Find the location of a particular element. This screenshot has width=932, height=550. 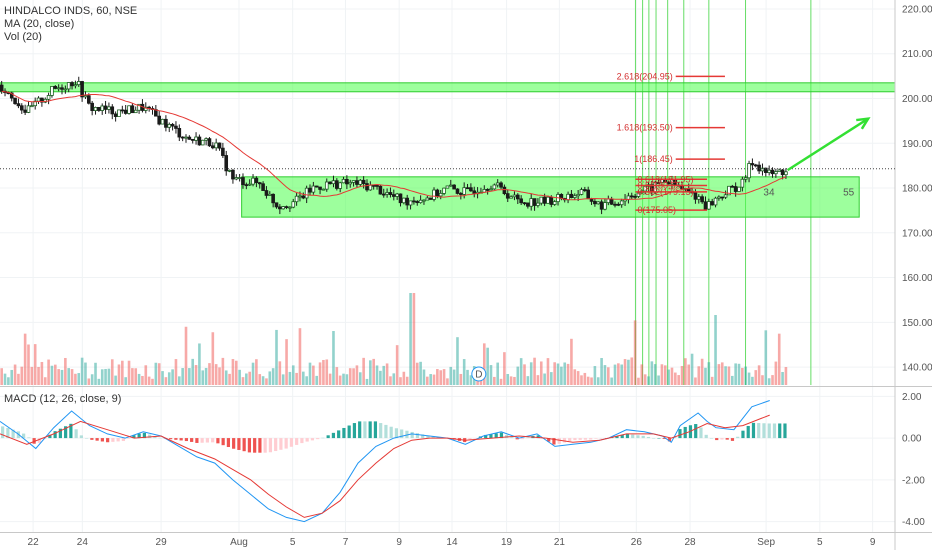

legend-macd: MACD (12, 26, close, 9) is located at coordinates (63, 399).